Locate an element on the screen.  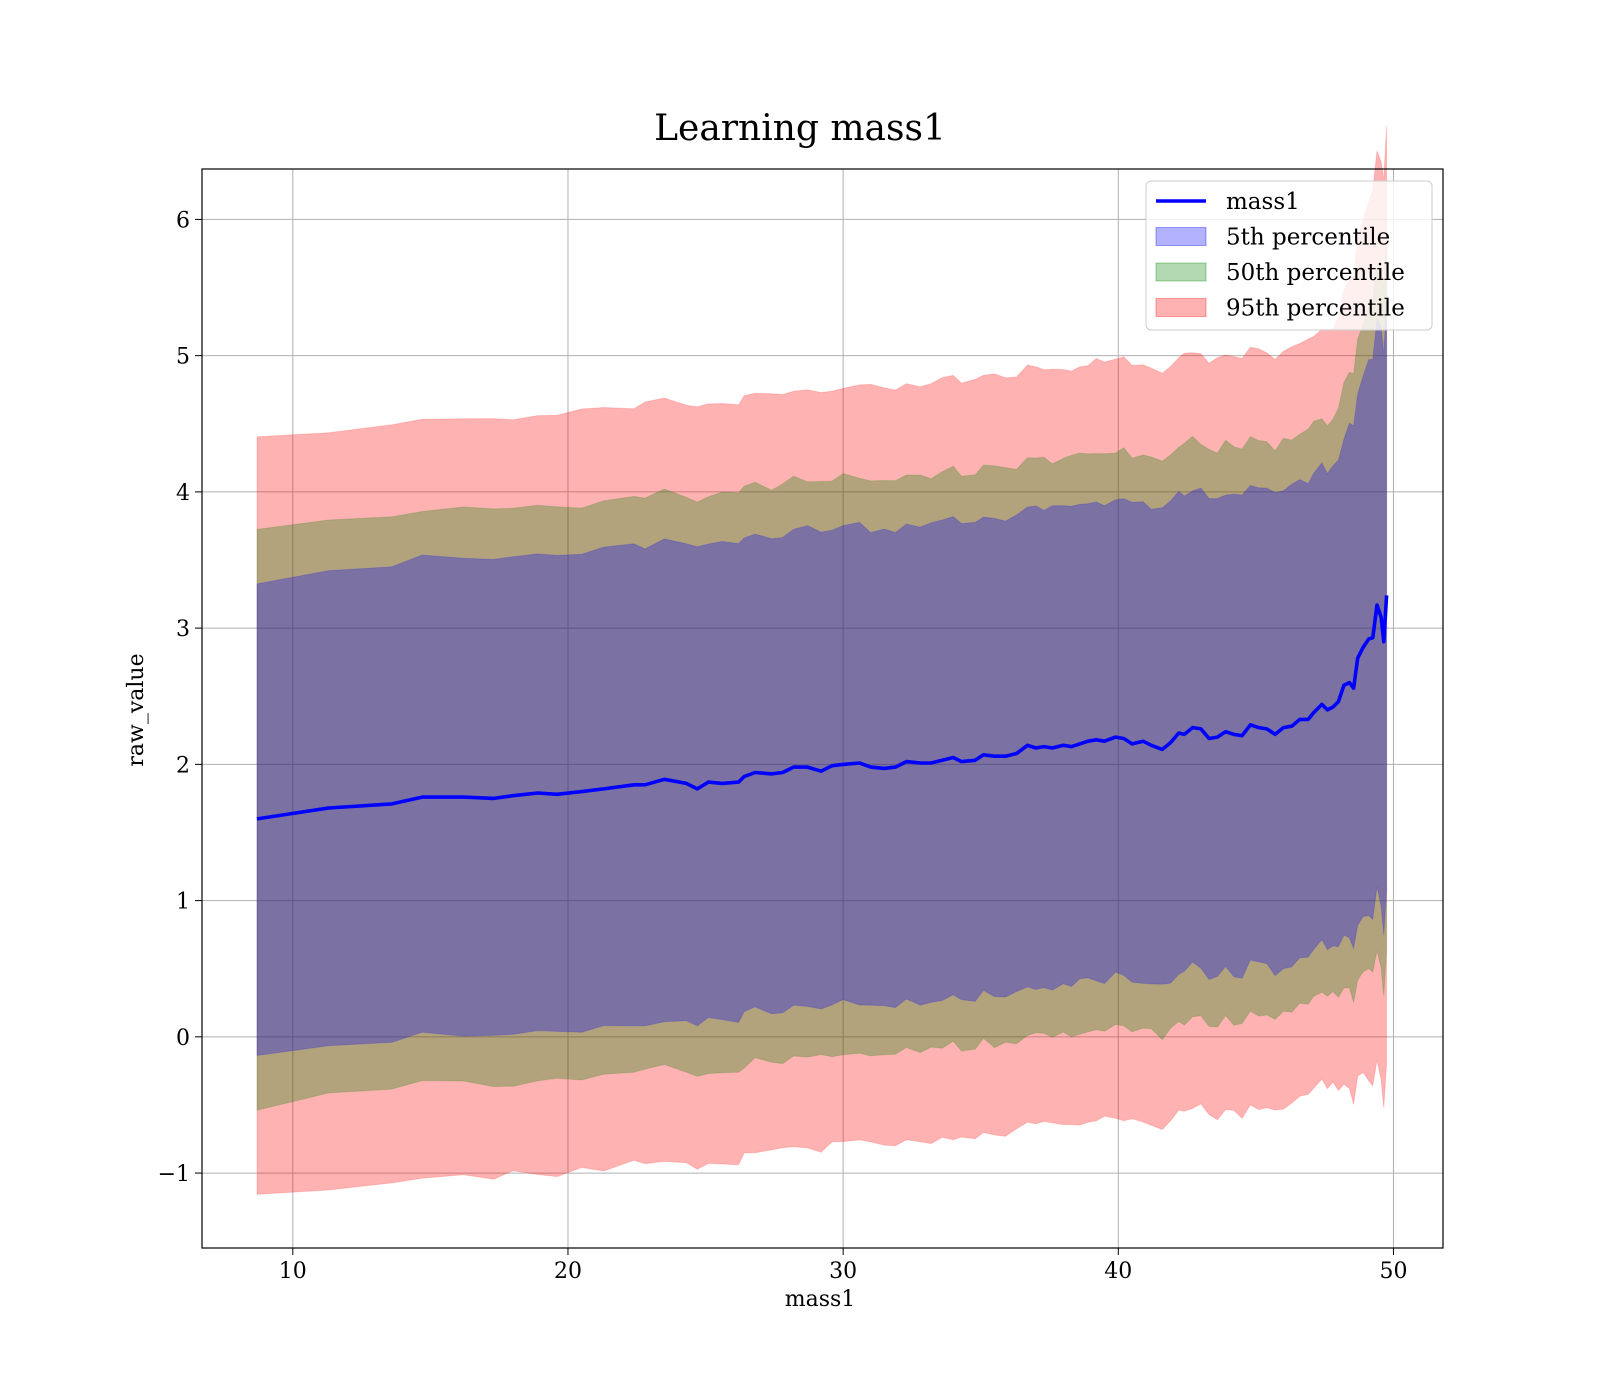
y-axis: −1 0 1 2 3 4 5 6 is located at coordinates (180, 697).